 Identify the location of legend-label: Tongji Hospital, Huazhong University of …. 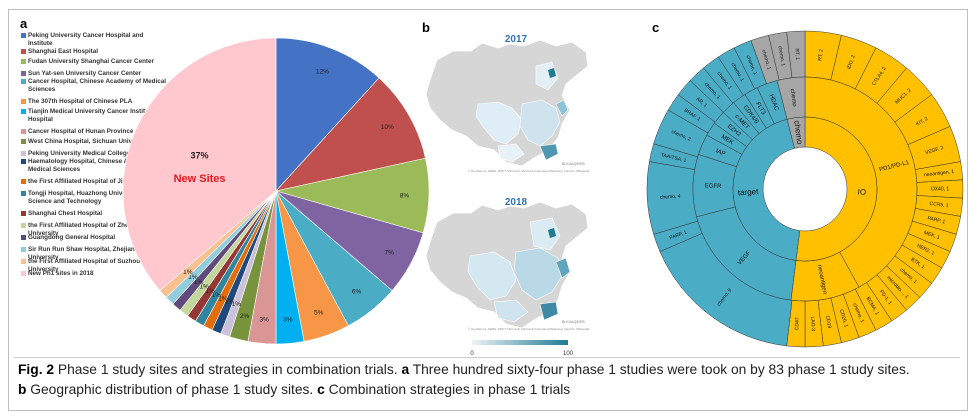
(87, 197).